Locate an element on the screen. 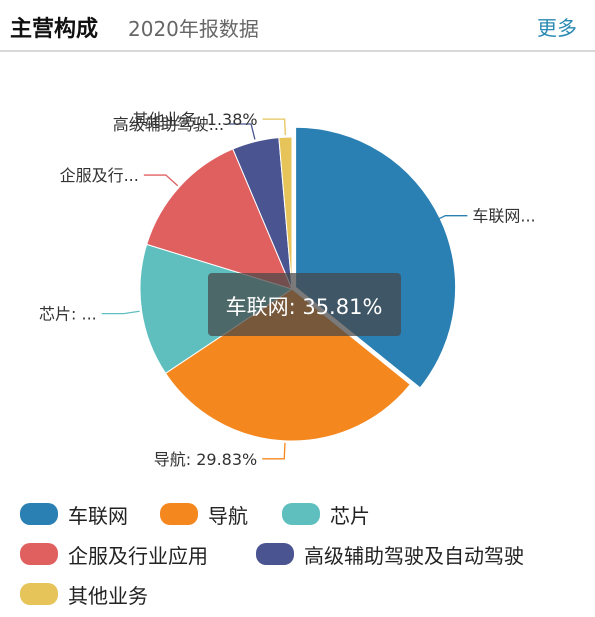 The image size is (595, 617). chart-tooltip: 车联网: 35.81% is located at coordinates (304, 304).